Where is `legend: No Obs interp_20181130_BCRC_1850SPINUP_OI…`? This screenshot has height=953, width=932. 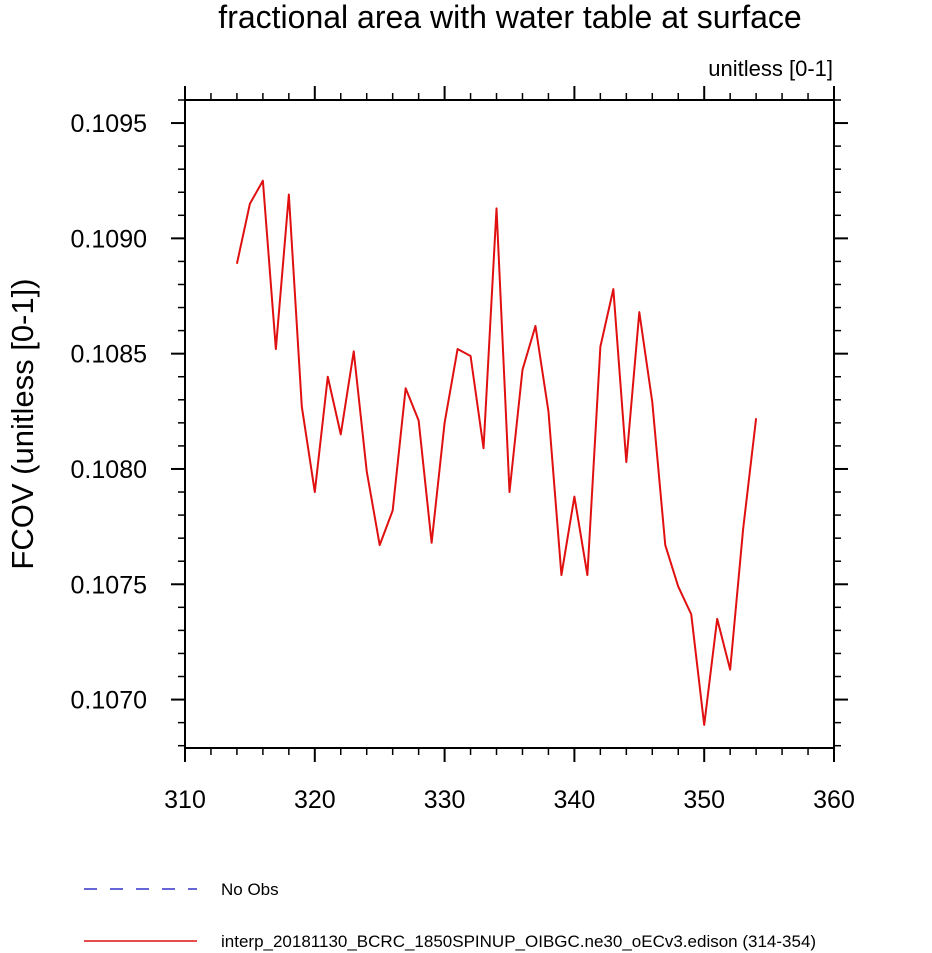
legend: No Obs interp_20181130_BCRC_1850SPINUP_OI… is located at coordinates (450, 915).